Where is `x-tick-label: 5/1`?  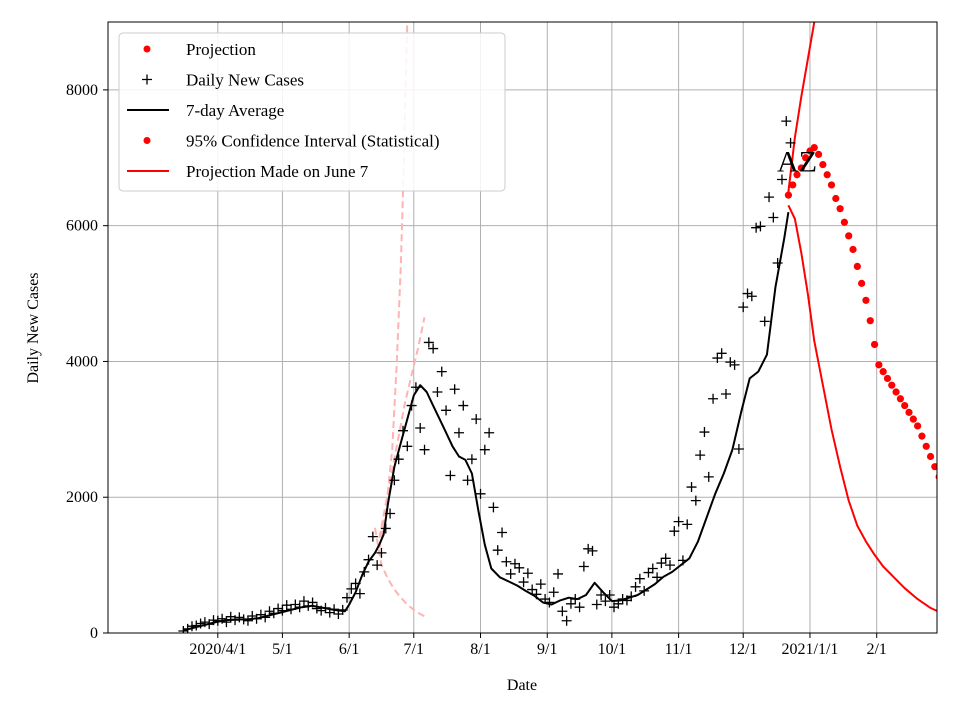 x-tick-label: 5/1 is located at coordinates (282, 649).